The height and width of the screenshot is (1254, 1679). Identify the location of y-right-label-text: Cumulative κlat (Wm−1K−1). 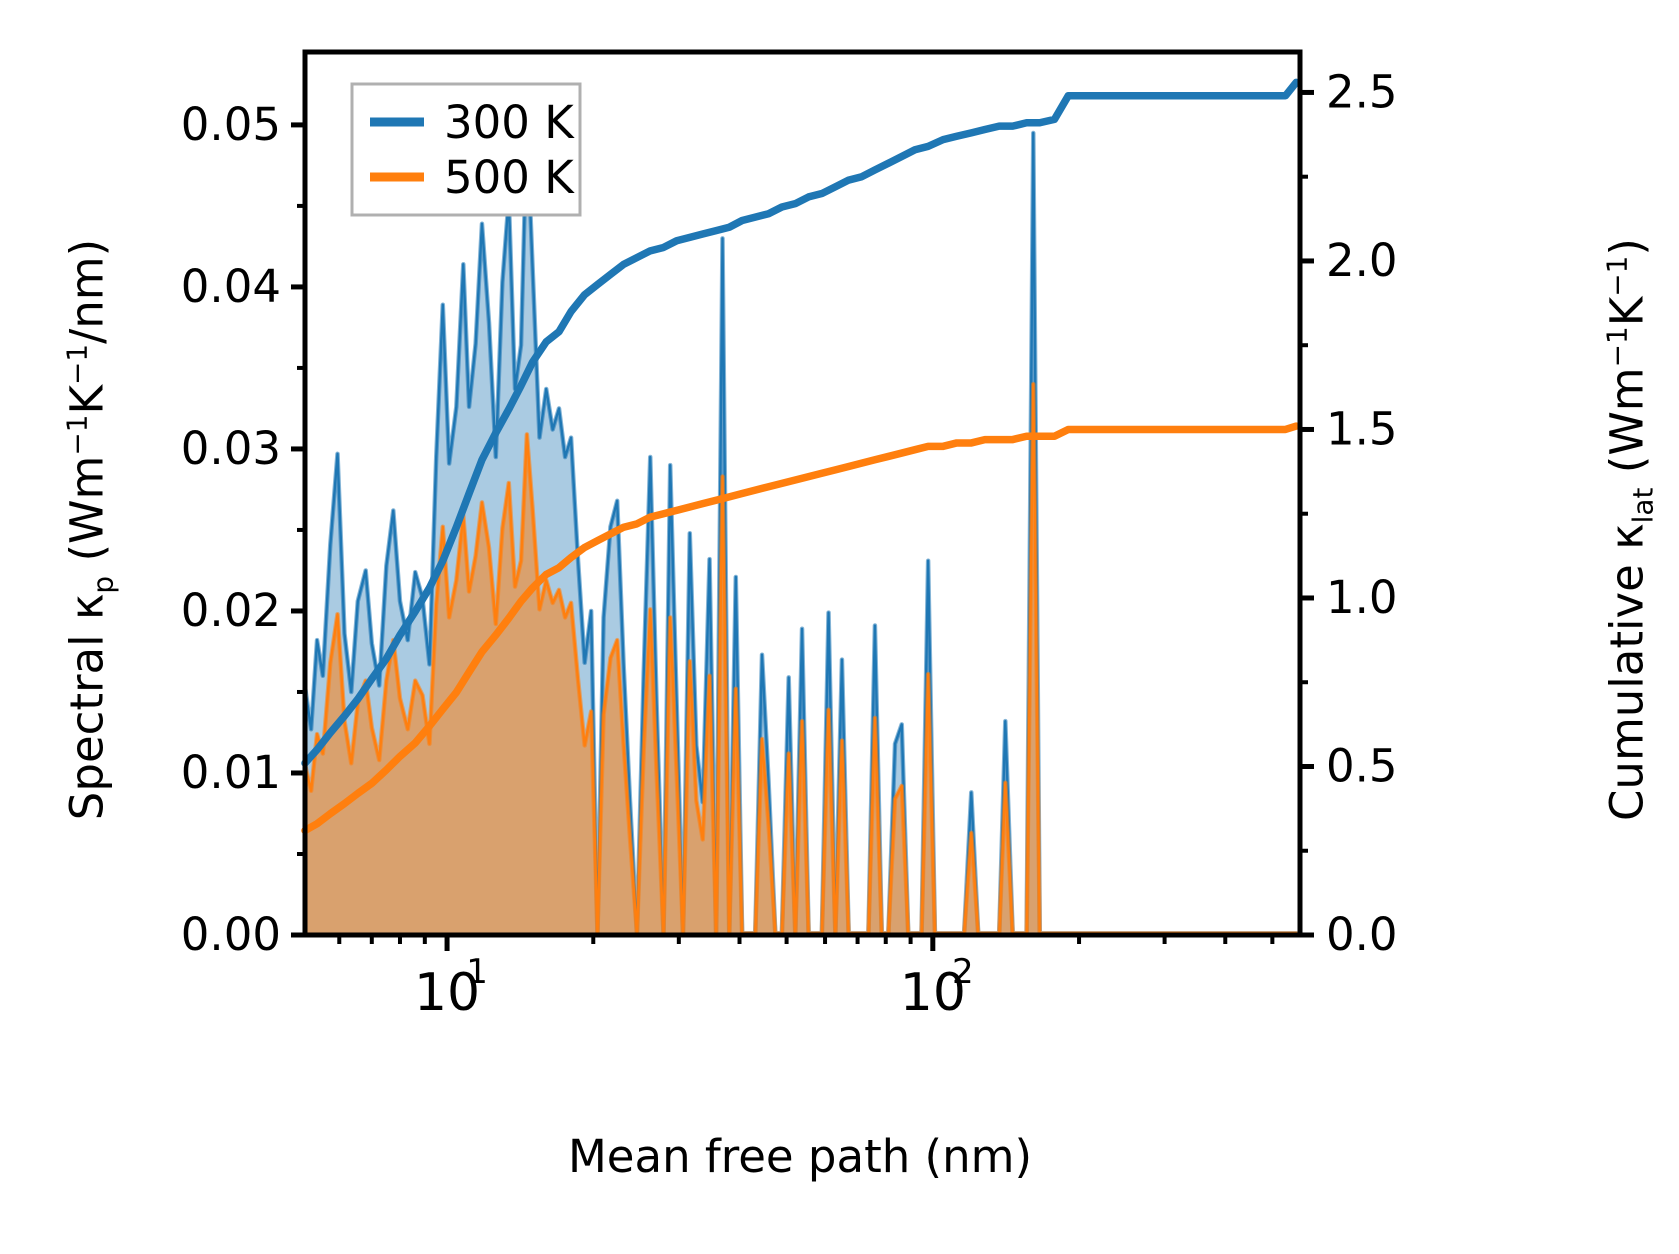
(1630, 529).